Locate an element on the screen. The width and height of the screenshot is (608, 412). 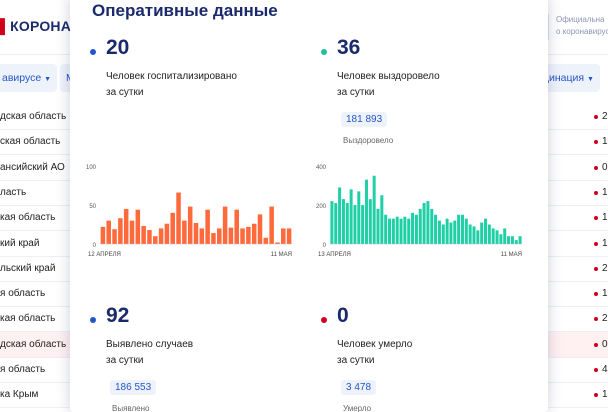
x-end-label: 11 МАЯ is located at coordinates (511, 255).